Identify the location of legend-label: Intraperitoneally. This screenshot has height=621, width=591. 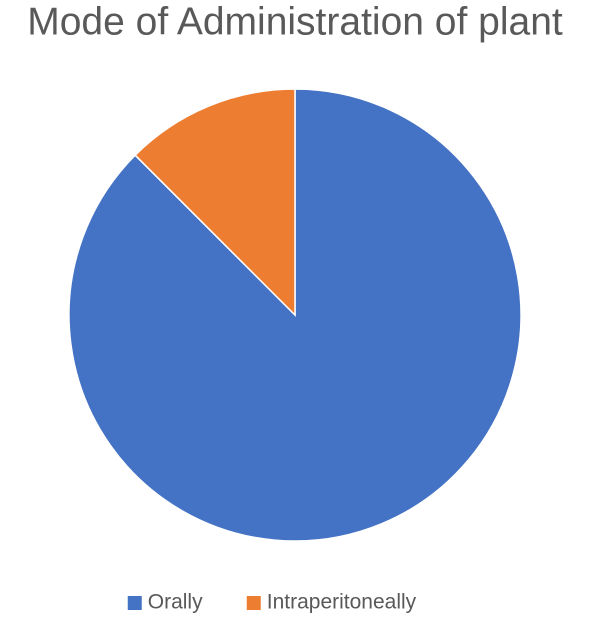
(342, 602).